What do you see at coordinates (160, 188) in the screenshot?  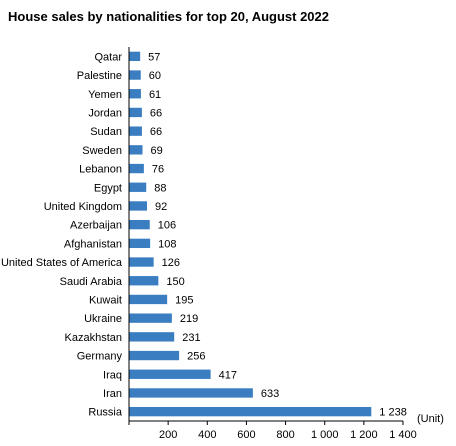 I see `data-label: 88` at bounding box center [160, 188].